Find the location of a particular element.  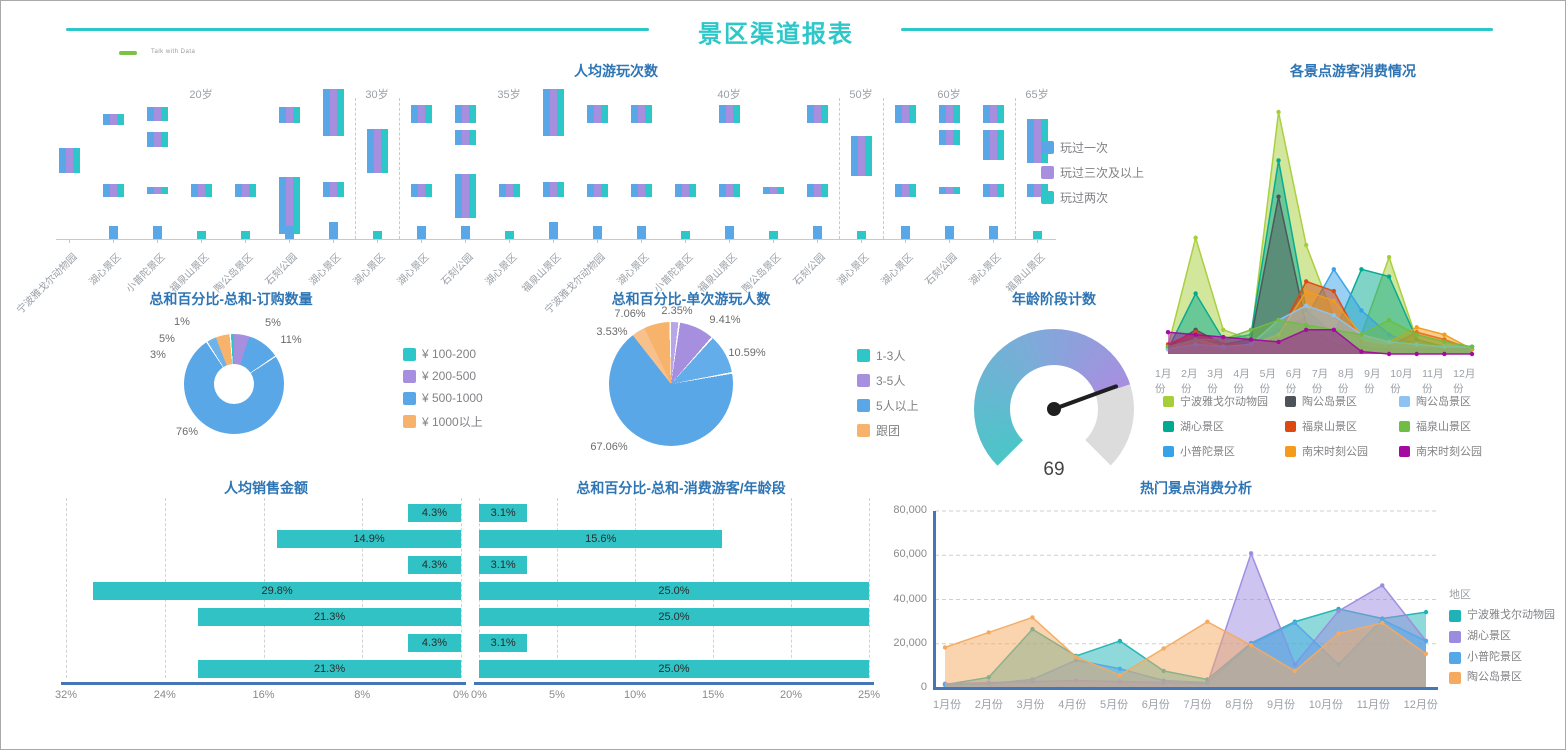

axis-label: 15% is located at coordinates (713, 695).